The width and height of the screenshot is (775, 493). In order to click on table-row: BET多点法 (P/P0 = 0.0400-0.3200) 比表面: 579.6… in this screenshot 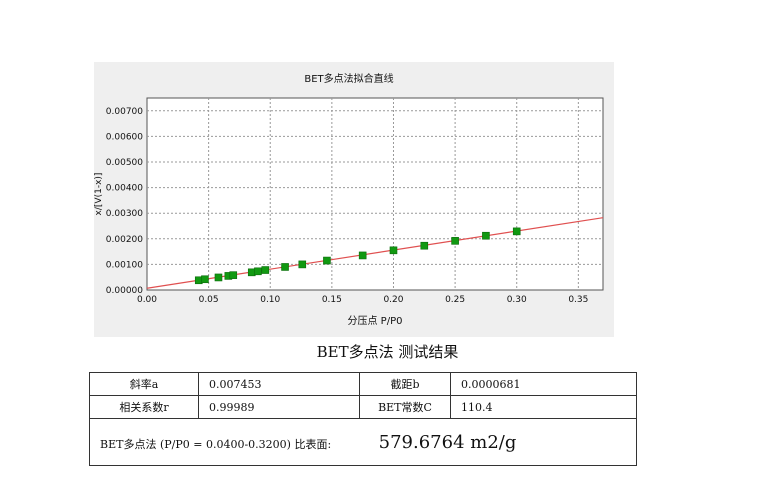, I will do `click(363, 442)`.